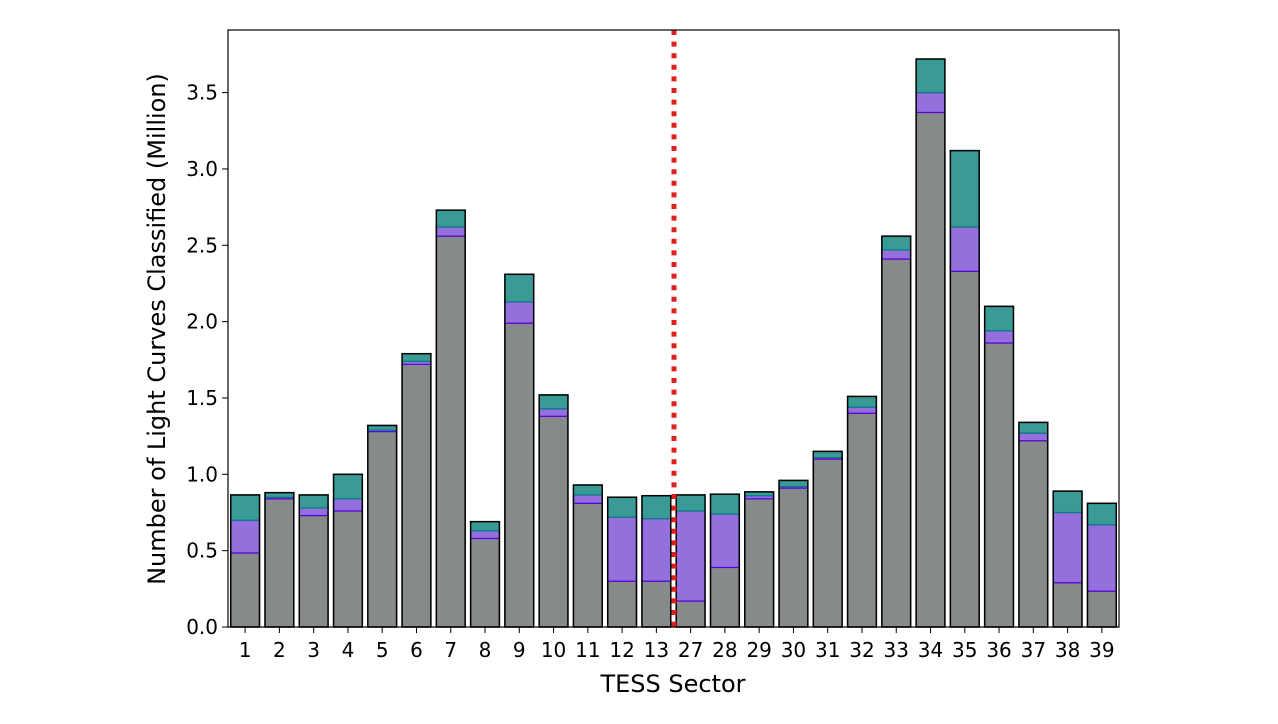 The height and width of the screenshot is (724, 1278). I want to click on x-axis-label: TESS Sector, so click(672, 684).